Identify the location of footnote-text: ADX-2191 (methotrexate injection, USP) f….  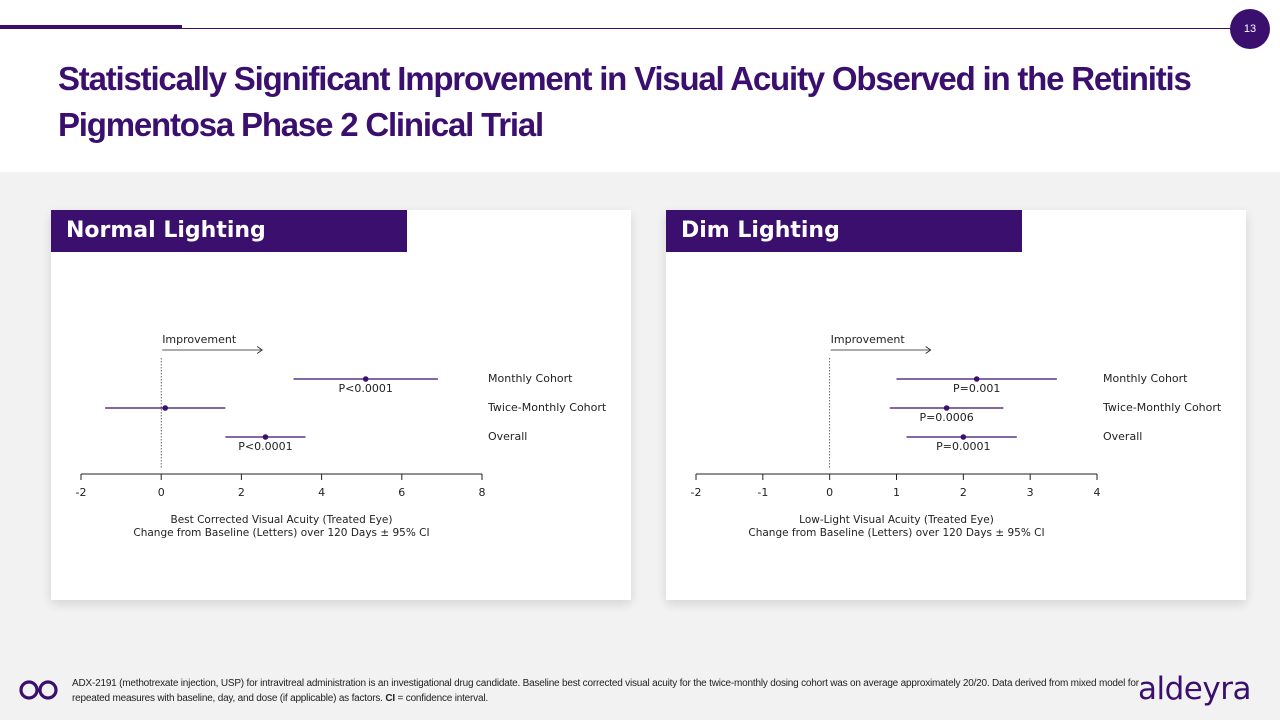
(605, 691).